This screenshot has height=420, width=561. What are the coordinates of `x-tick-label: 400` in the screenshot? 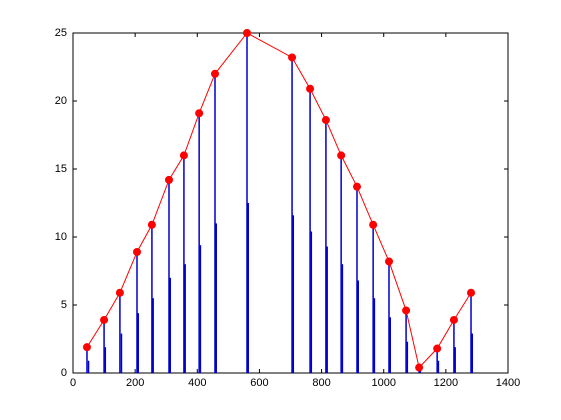 It's located at (197, 383).